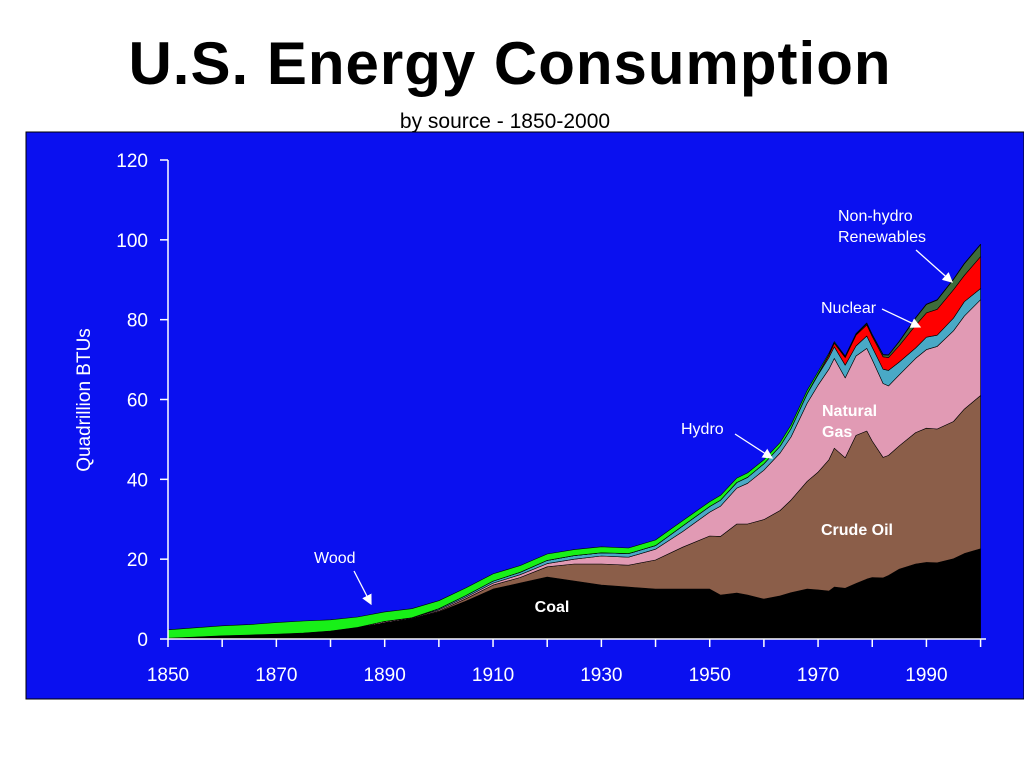  What do you see at coordinates (849, 422) in the screenshot?
I see `label-natural-gas: Natural Gas` at bounding box center [849, 422].